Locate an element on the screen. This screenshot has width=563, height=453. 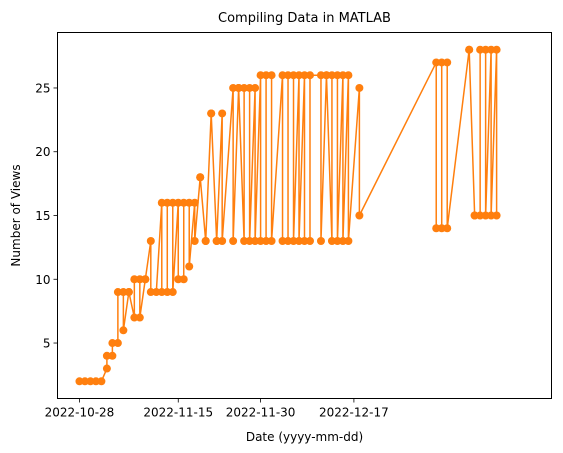
x-axis-label: Date (yyyy-mm-dd) is located at coordinates (304, 437).